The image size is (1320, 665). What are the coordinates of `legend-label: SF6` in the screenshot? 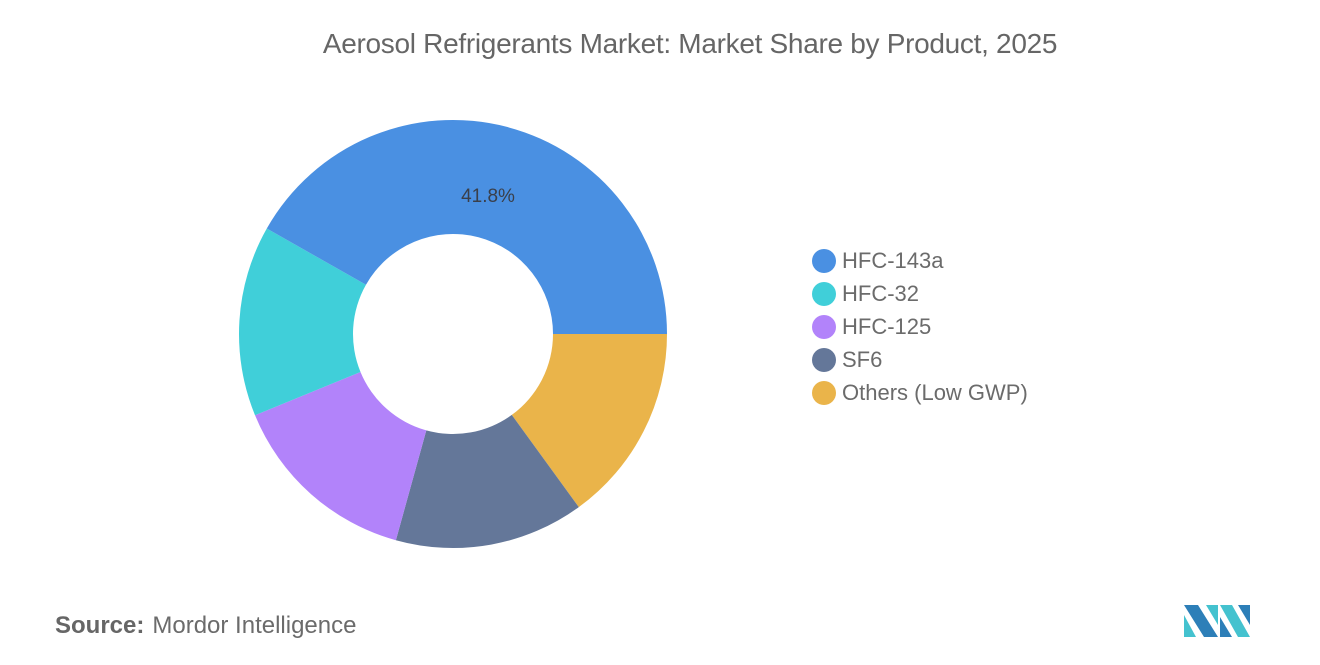 It's located at (862, 359).